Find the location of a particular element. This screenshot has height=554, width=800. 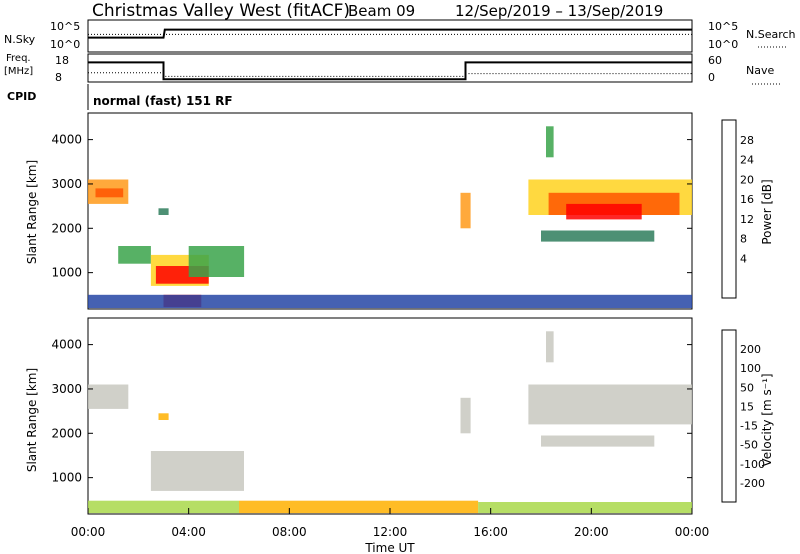

frequency-panel is located at coordinates (390, 68).